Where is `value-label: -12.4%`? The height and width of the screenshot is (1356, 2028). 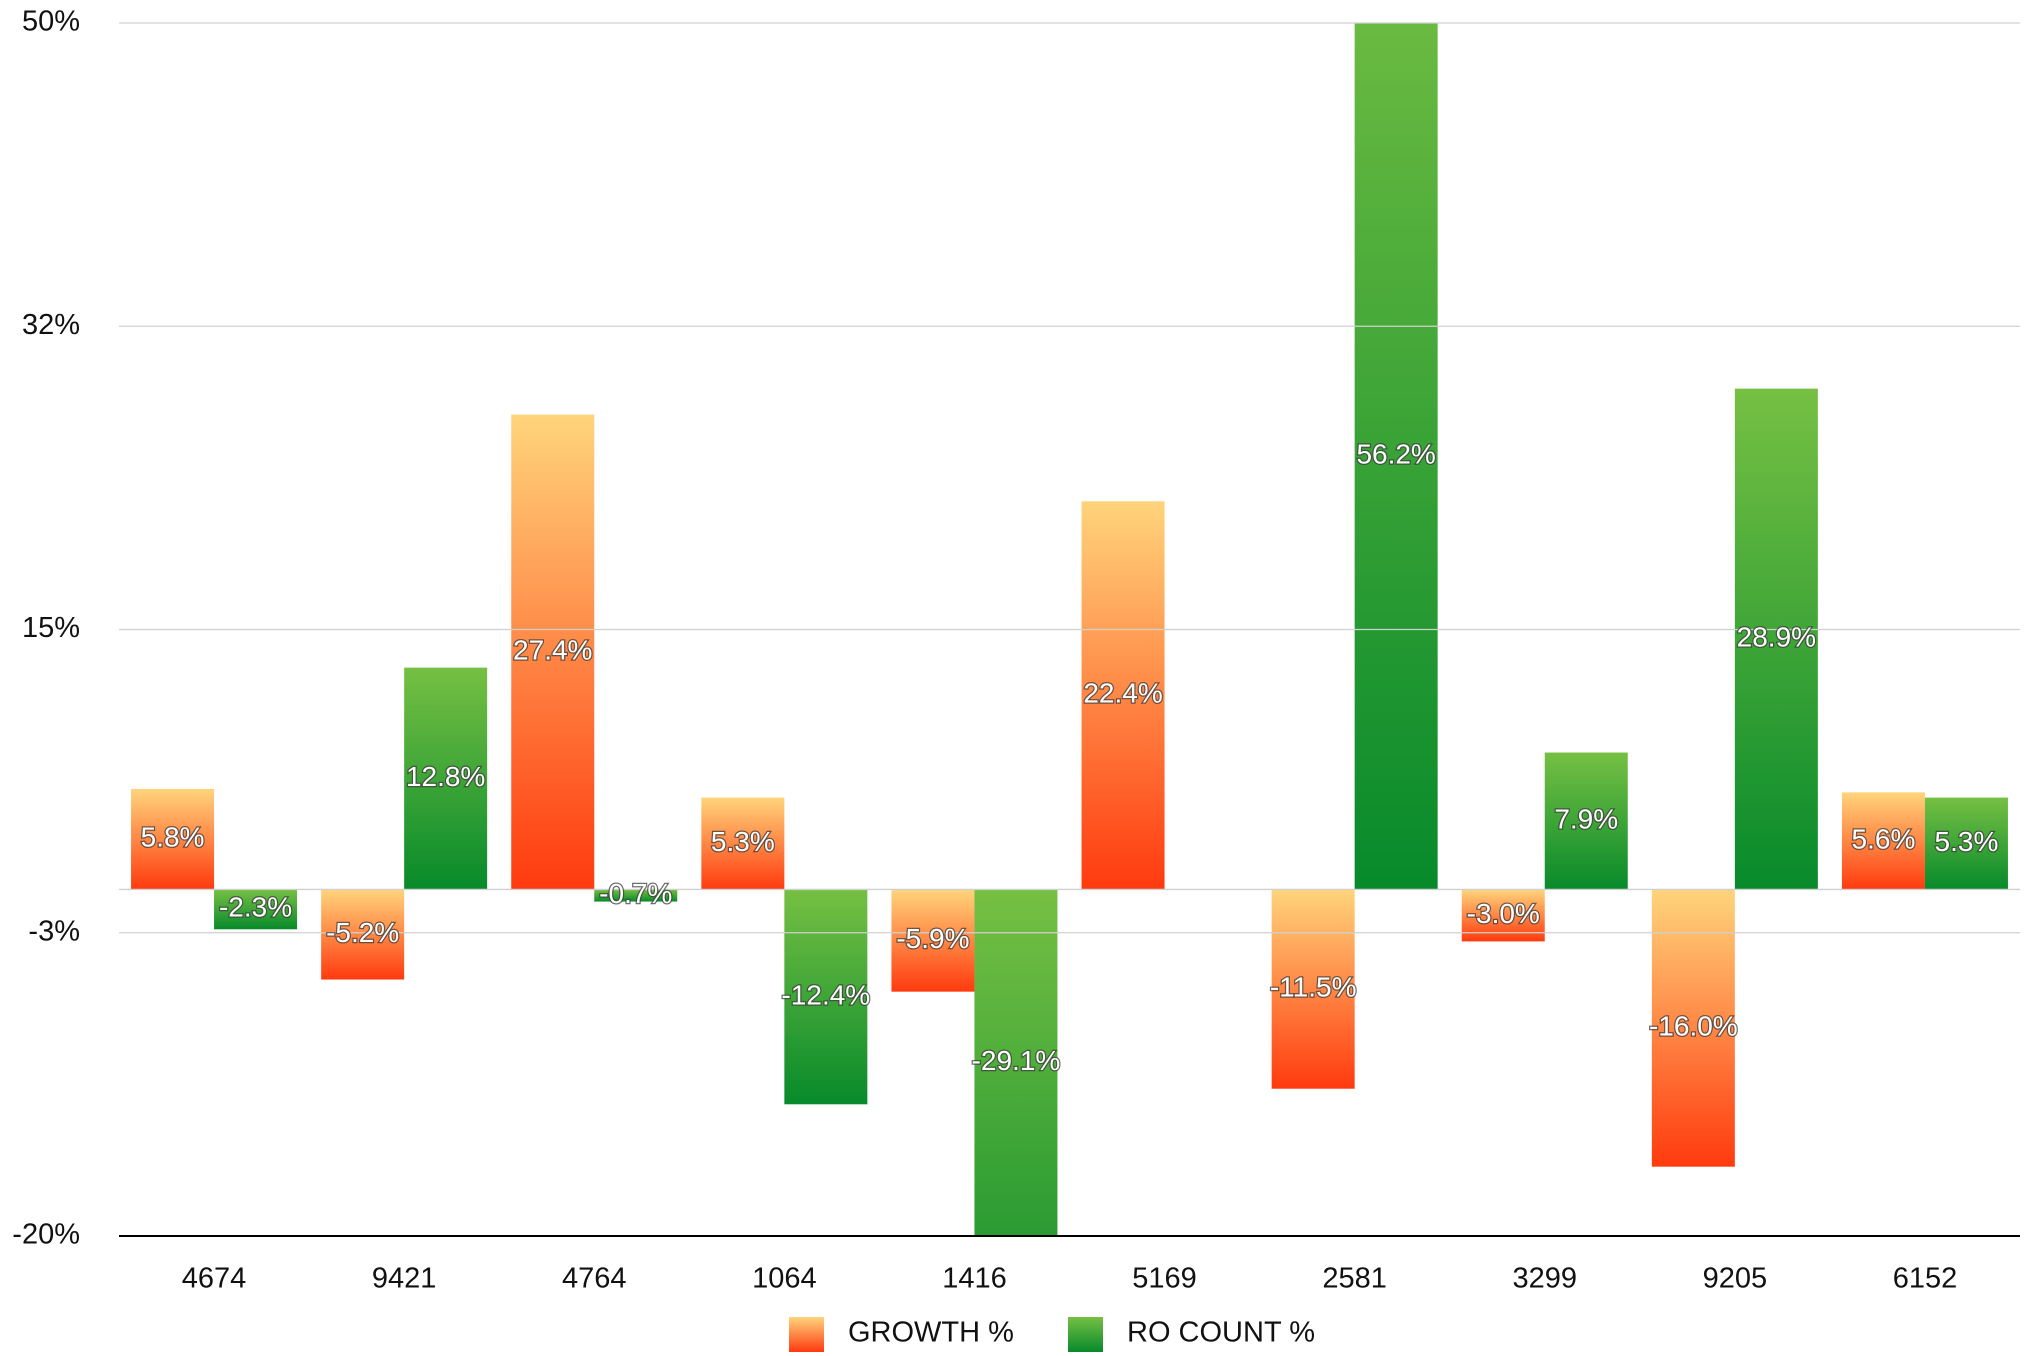
value-label: -12.4% is located at coordinates (825, 994).